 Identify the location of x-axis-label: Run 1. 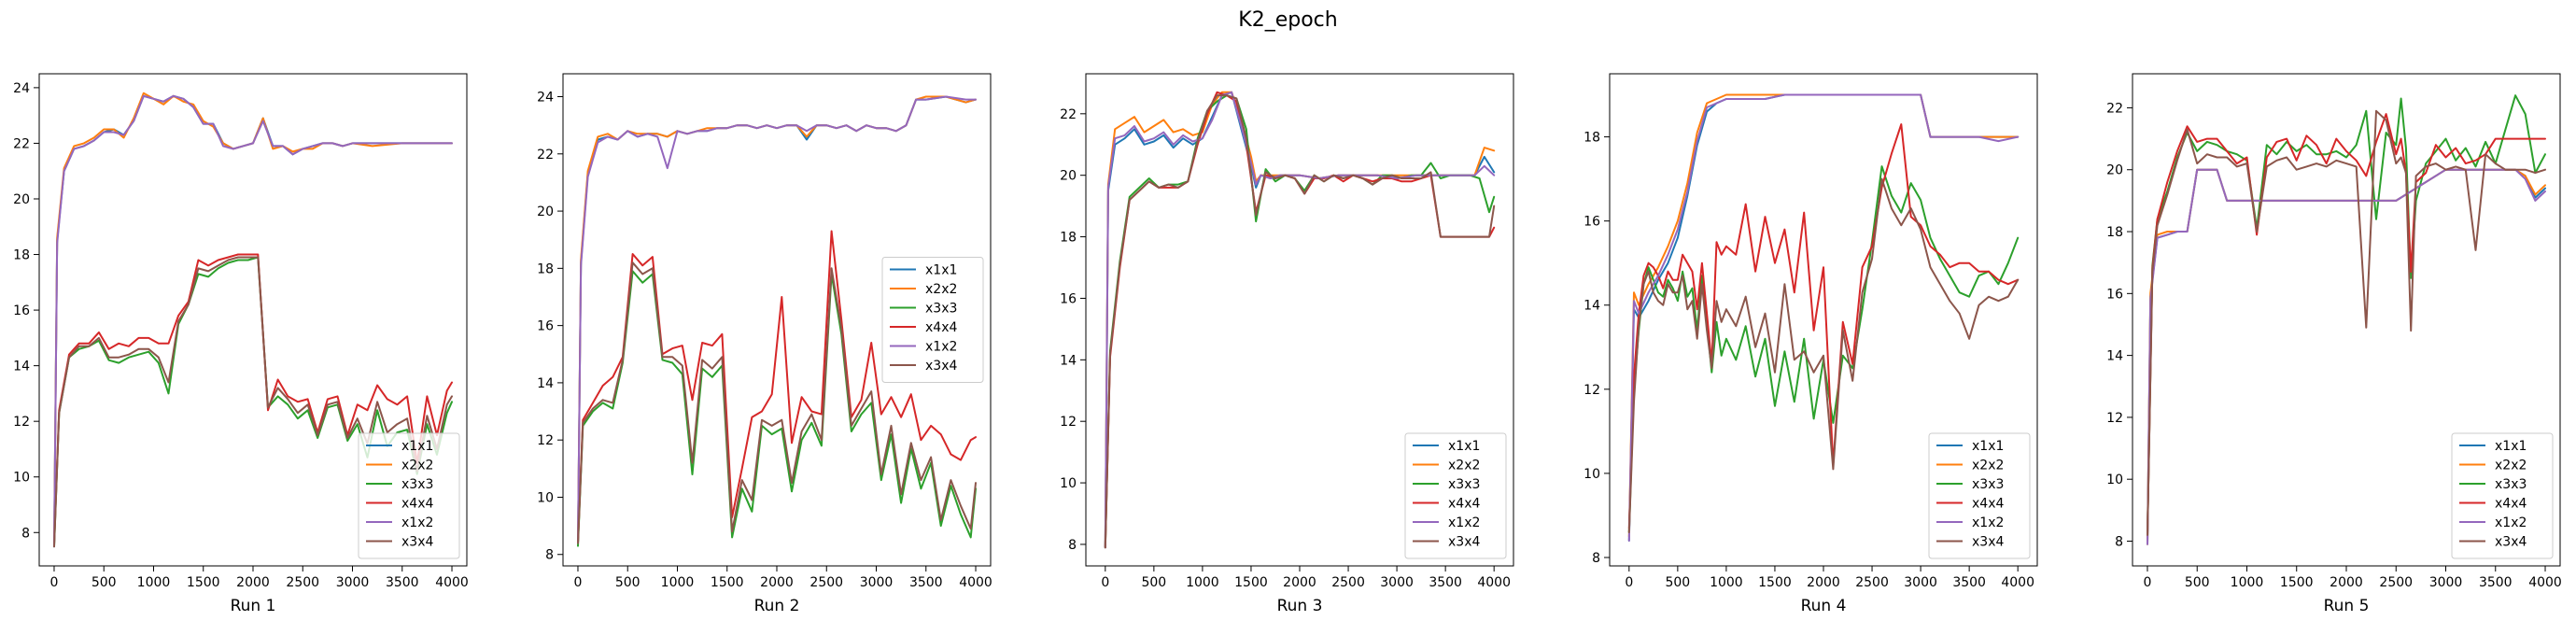
(253, 606).